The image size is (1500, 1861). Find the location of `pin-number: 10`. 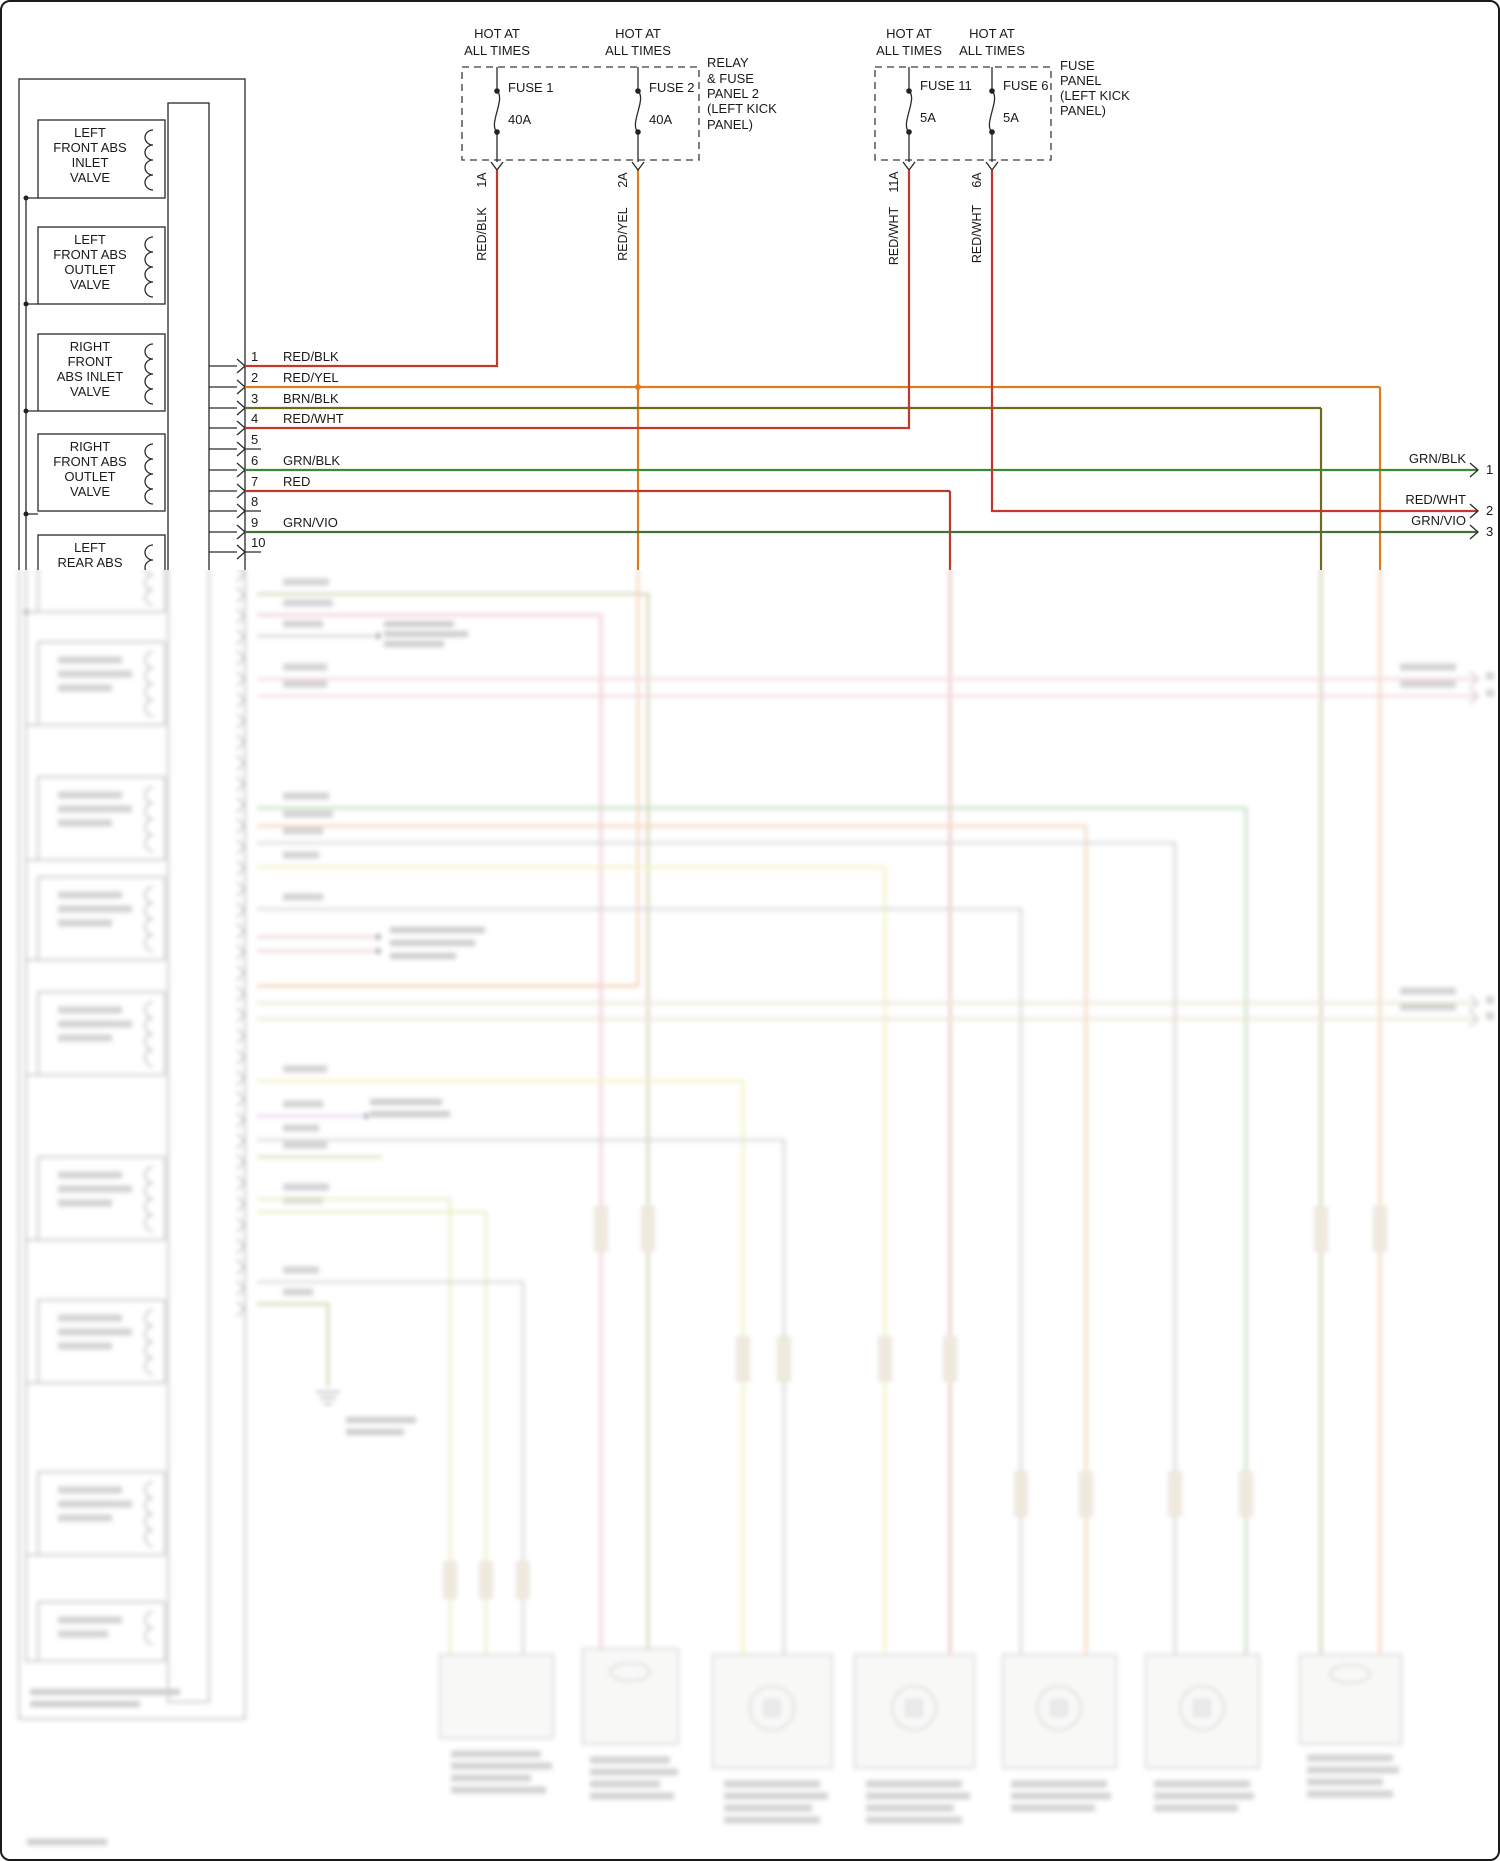

pin-number: 10 is located at coordinates (258, 542).